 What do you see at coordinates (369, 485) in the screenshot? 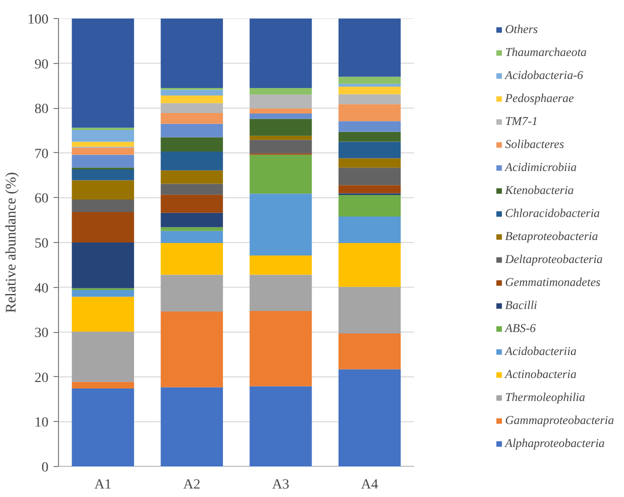
I see `x-tick-label: A4` at bounding box center [369, 485].